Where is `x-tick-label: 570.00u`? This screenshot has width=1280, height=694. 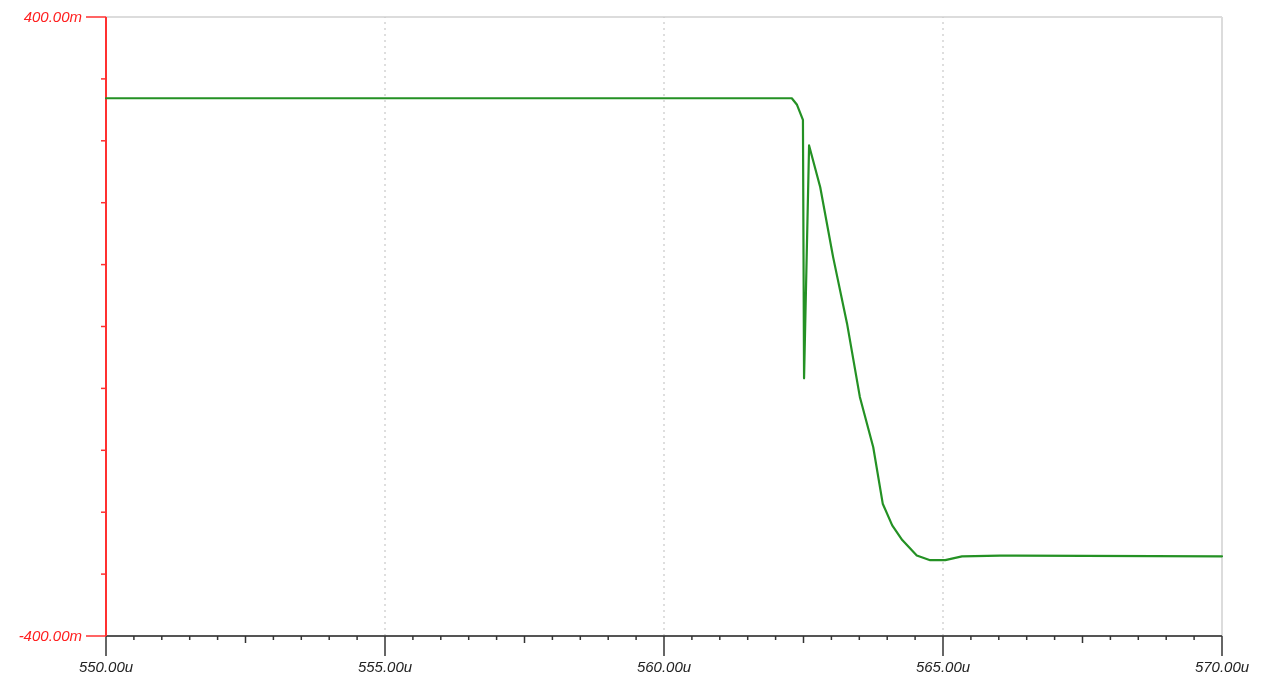 x-tick-label: 570.00u is located at coordinates (1222, 666).